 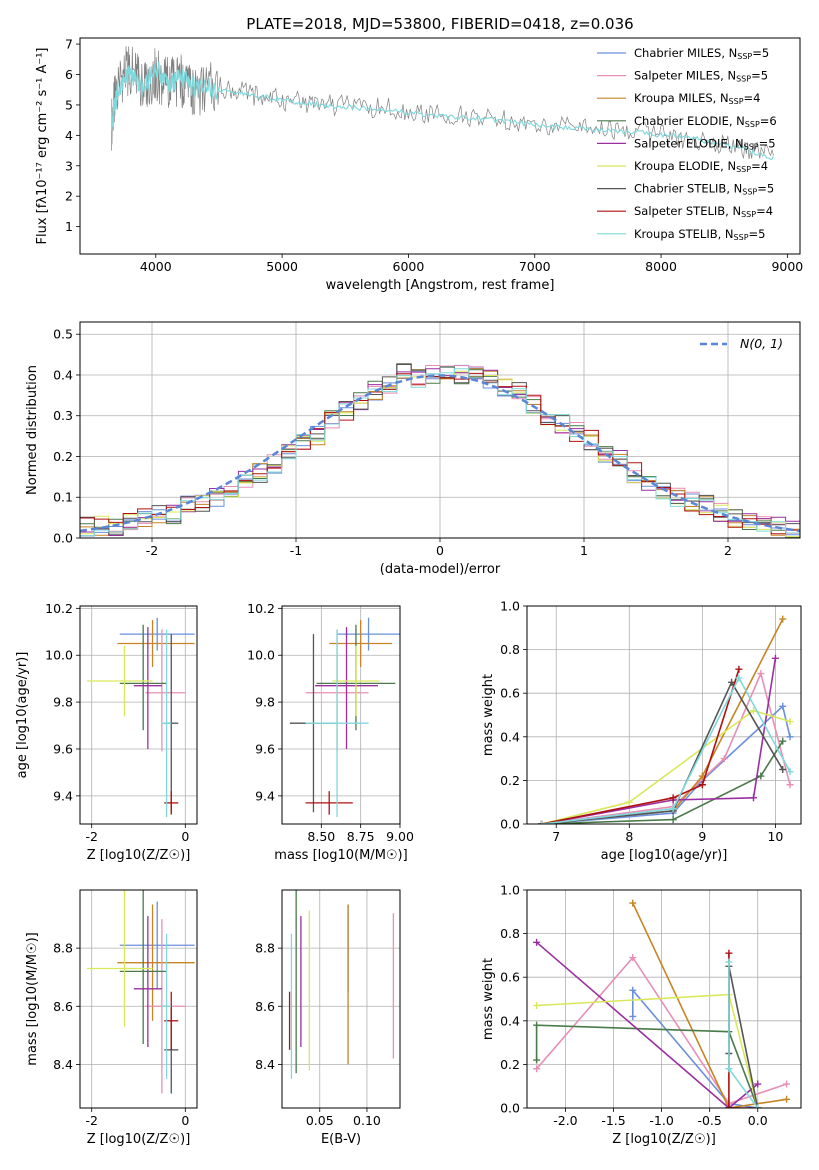 I want to click on plot-area-weight-vs-Z, so click(x=662, y=1003).